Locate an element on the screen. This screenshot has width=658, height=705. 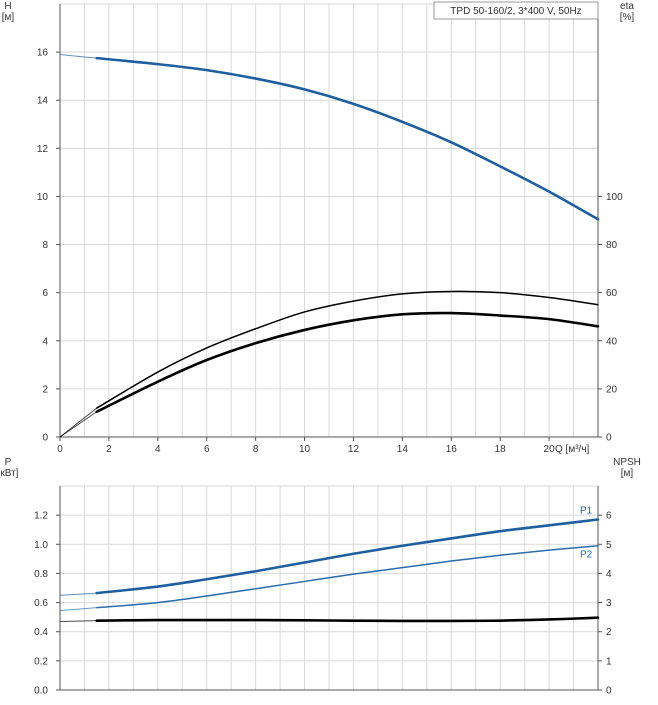
y-tick-label: 8 is located at coordinates (45, 245).